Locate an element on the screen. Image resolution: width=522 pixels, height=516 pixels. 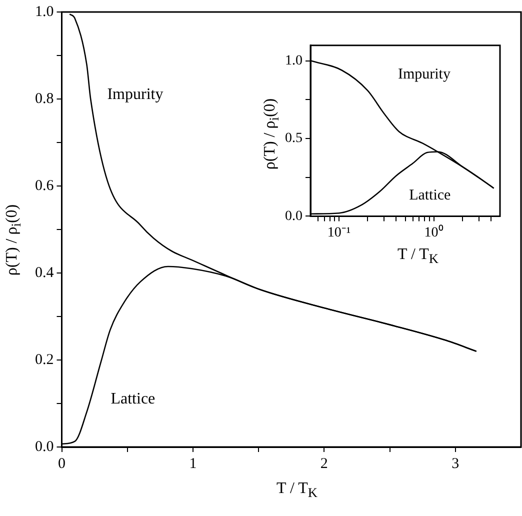
y-tick-label: 0.4 is located at coordinates (44, 272).